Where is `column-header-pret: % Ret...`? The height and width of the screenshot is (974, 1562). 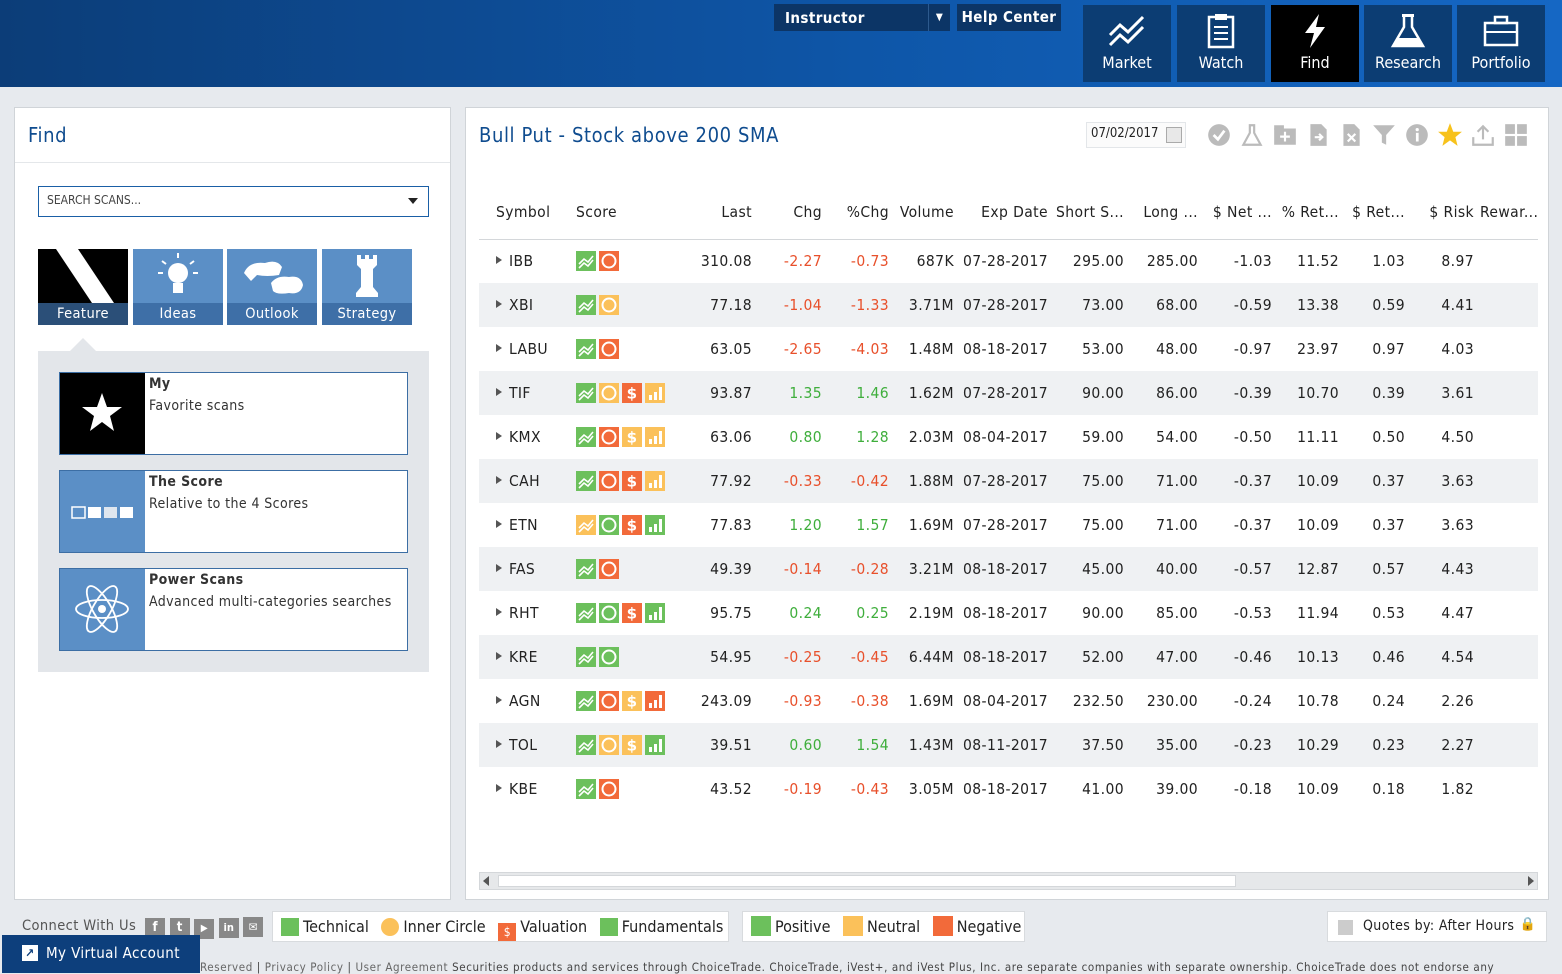 column-header-pret: % Ret... is located at coordinates (1311, 213).